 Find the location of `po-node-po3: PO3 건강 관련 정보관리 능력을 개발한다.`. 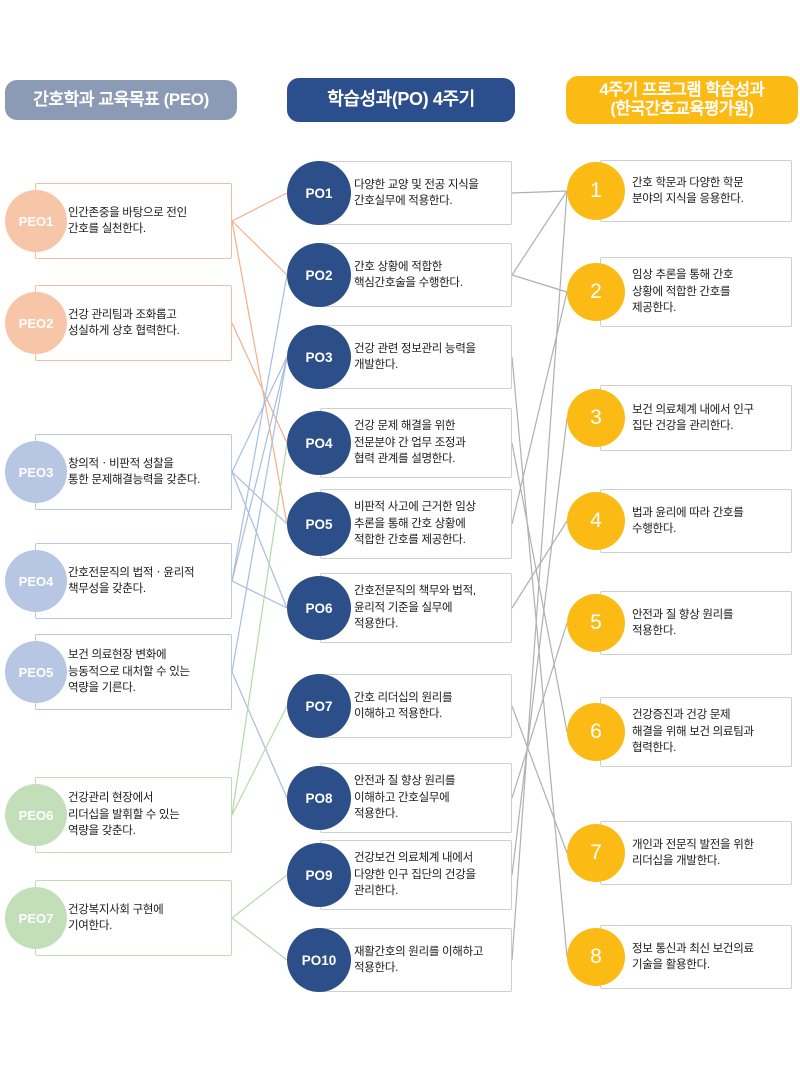

po-node-po3: PO3 건강 관련 정보관리 능력을 개발한다. is located at coordinates (402, 357).